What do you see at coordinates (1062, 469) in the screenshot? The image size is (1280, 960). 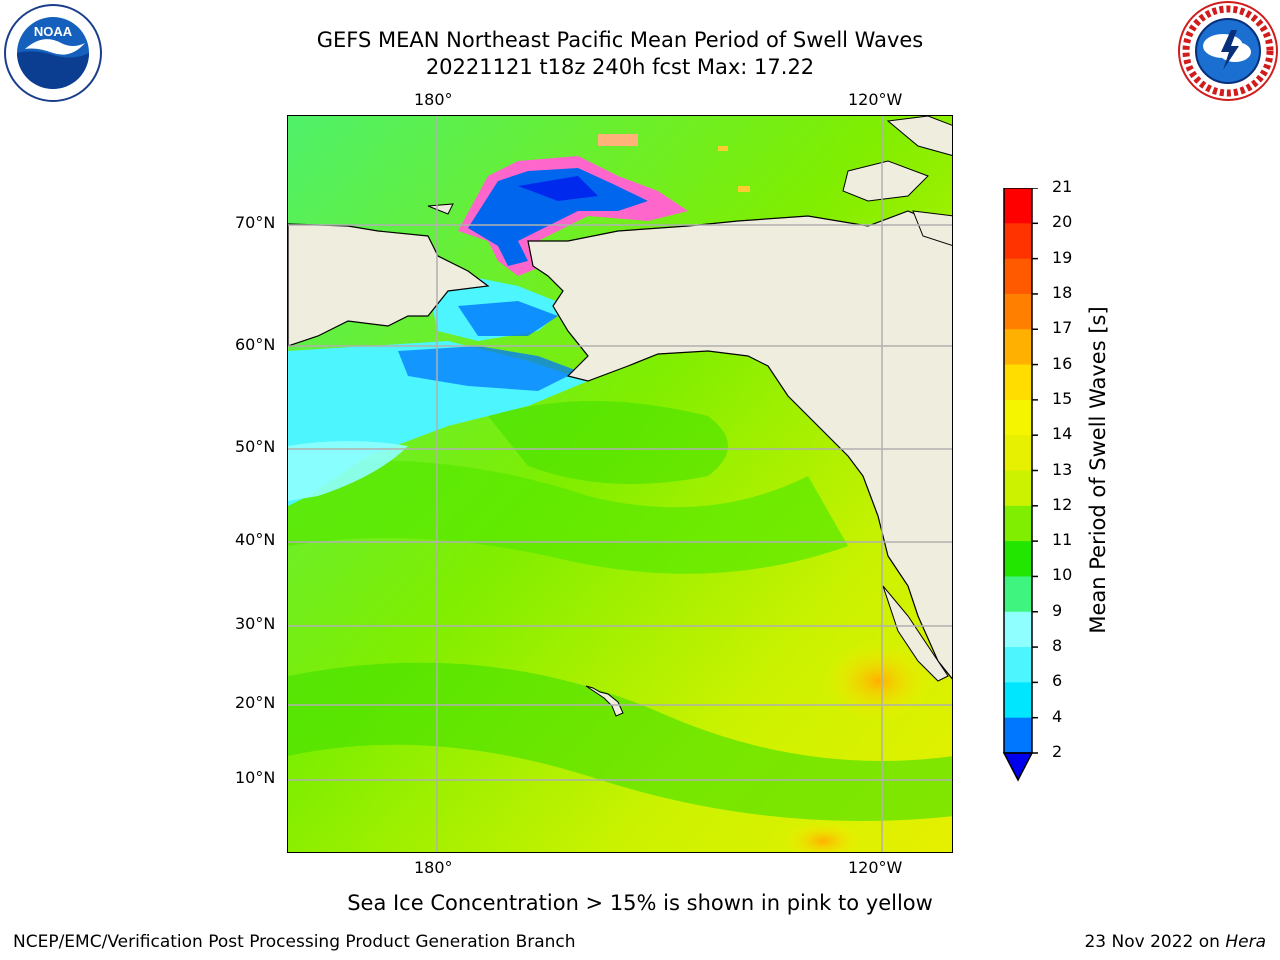 I see `colorbar-tick-label: 13` at bounding box center [1062, 469].